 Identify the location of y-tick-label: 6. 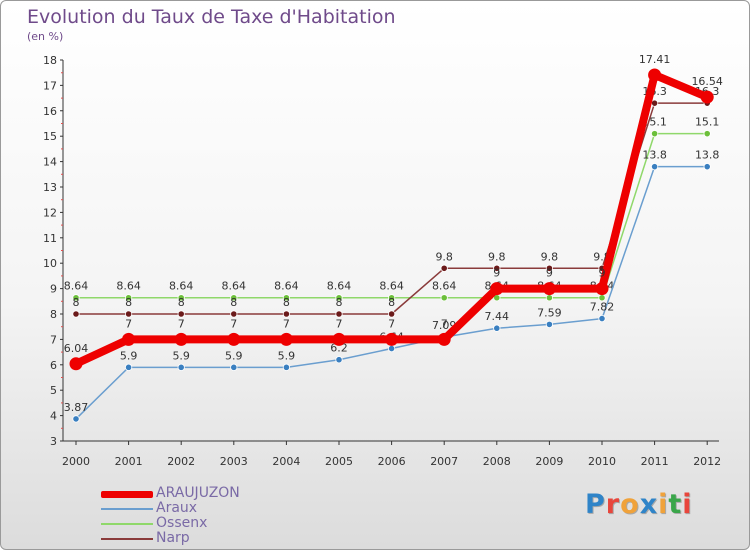
(53, 365).